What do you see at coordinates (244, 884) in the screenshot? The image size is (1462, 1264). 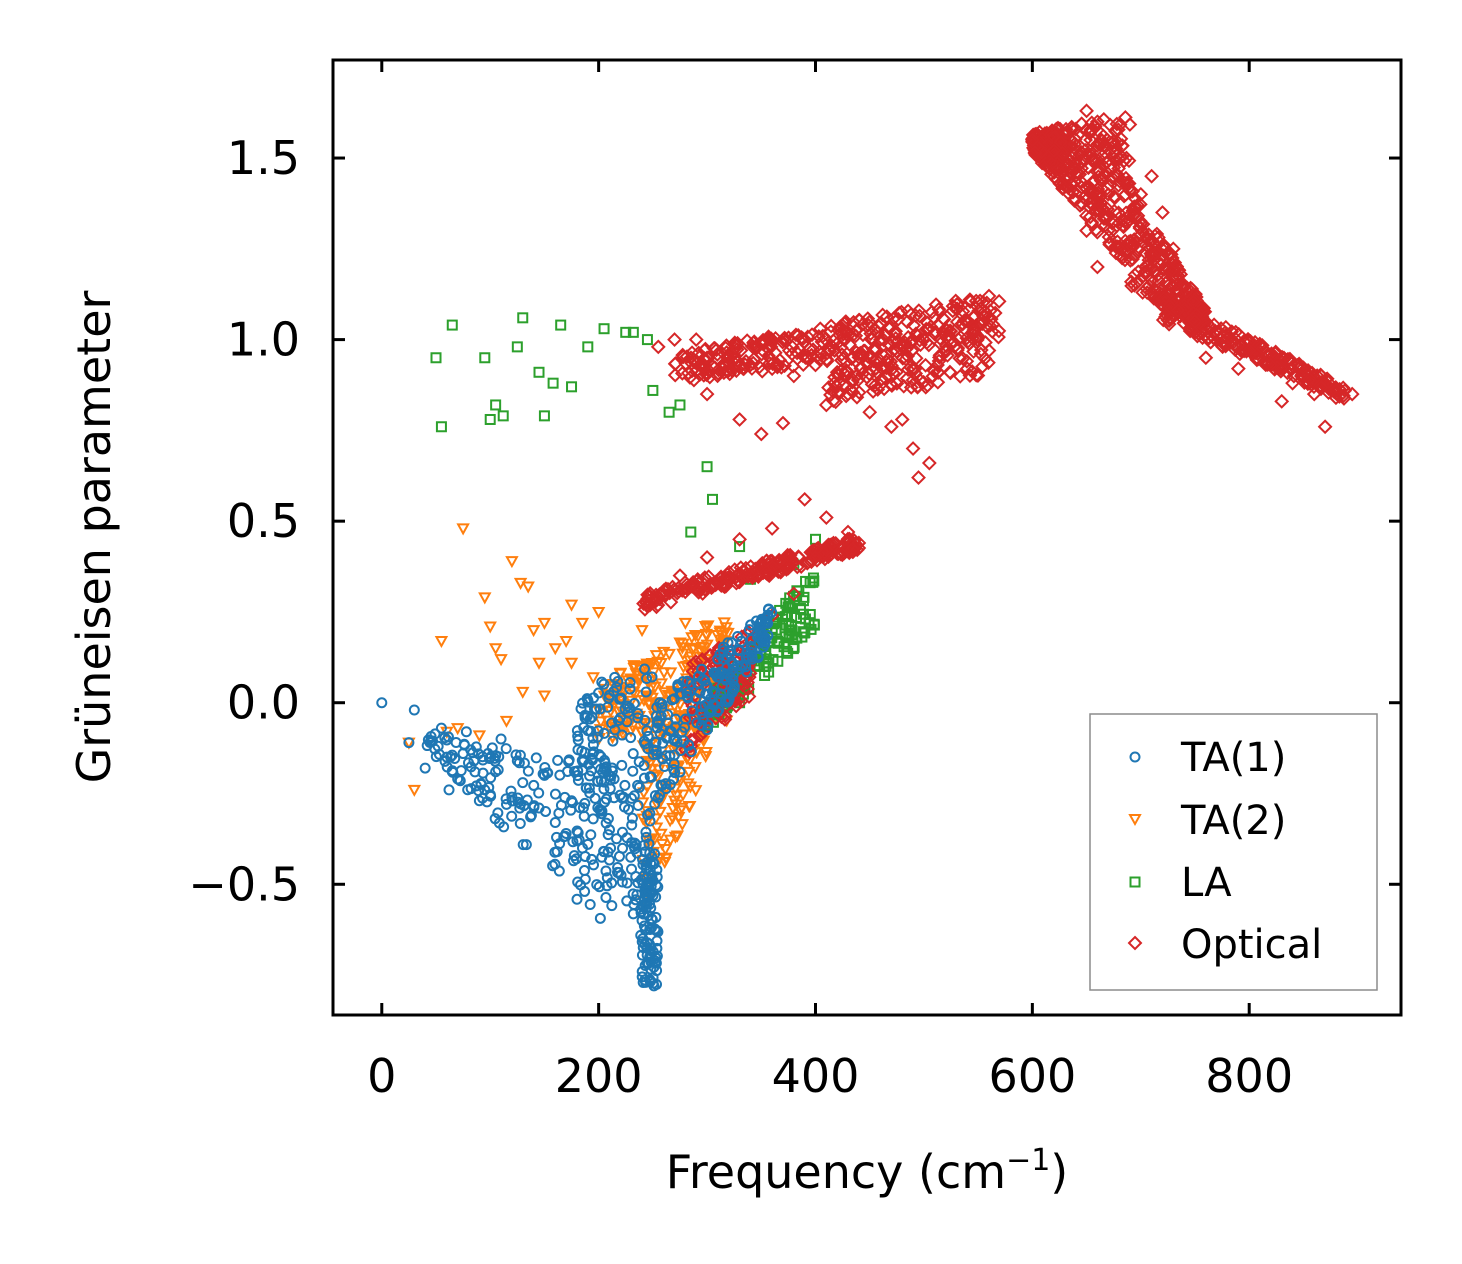 I see `y-tick-label: −0.5` at bounding box center [244, 884].